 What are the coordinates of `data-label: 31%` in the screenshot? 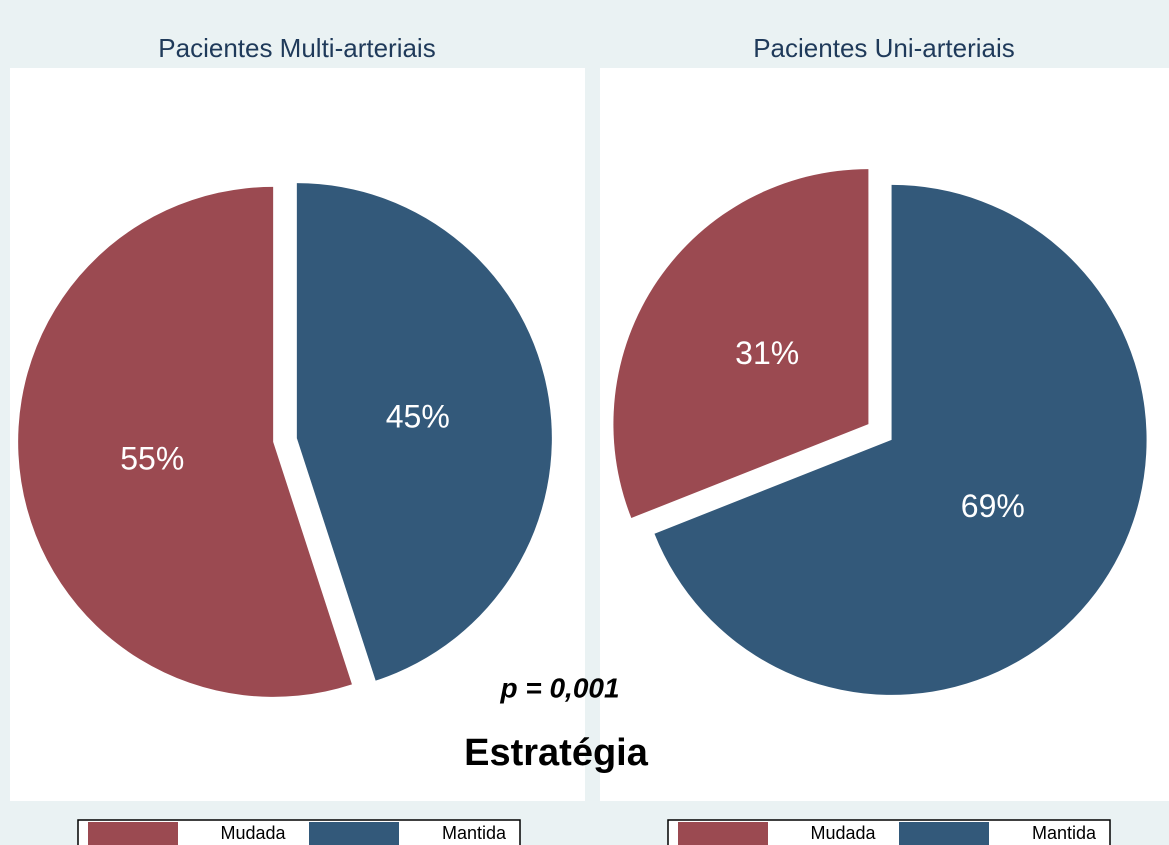 It's located at (767, 353).